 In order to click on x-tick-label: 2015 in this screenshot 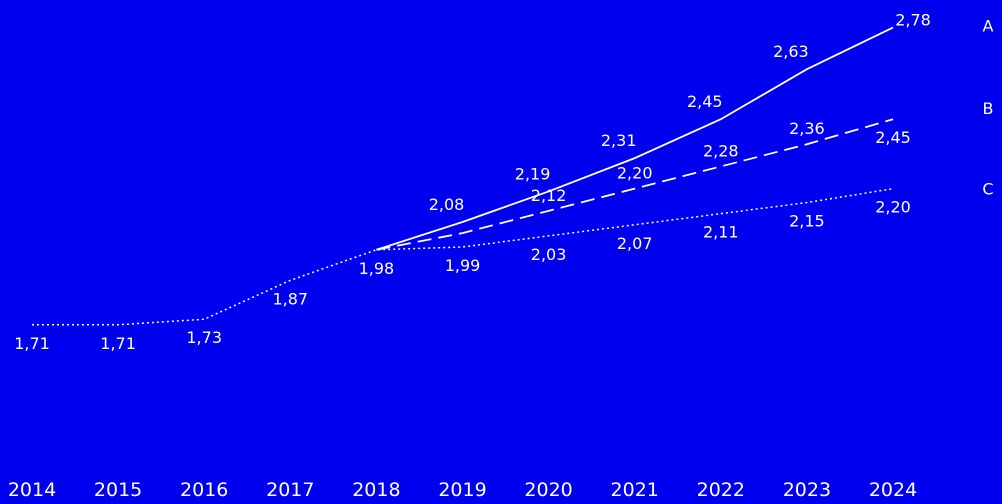, I will do `click(118, 490)`.